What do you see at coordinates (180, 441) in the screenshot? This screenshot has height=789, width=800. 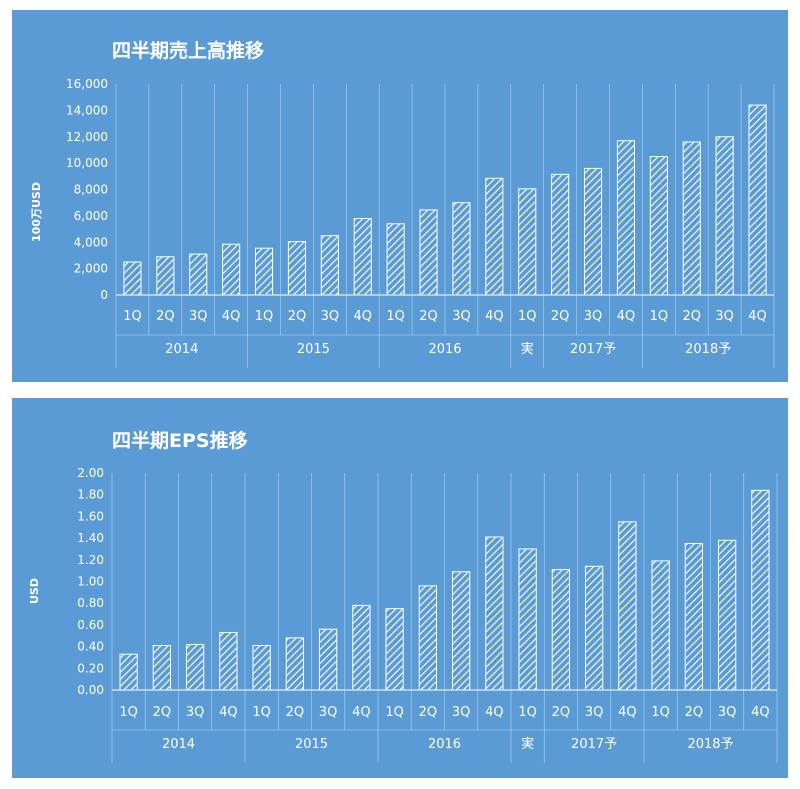 I see `eps-chart-title: 四半期EPS推移` at bounding box center [180, 441].